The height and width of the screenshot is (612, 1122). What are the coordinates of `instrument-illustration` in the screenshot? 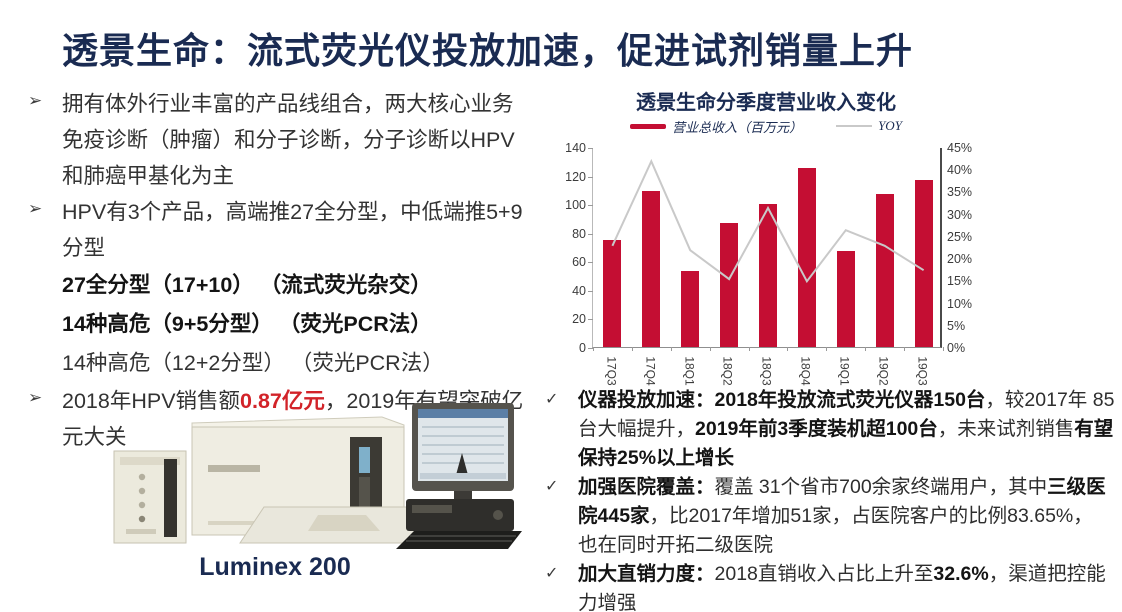 It's located at (317, 476).